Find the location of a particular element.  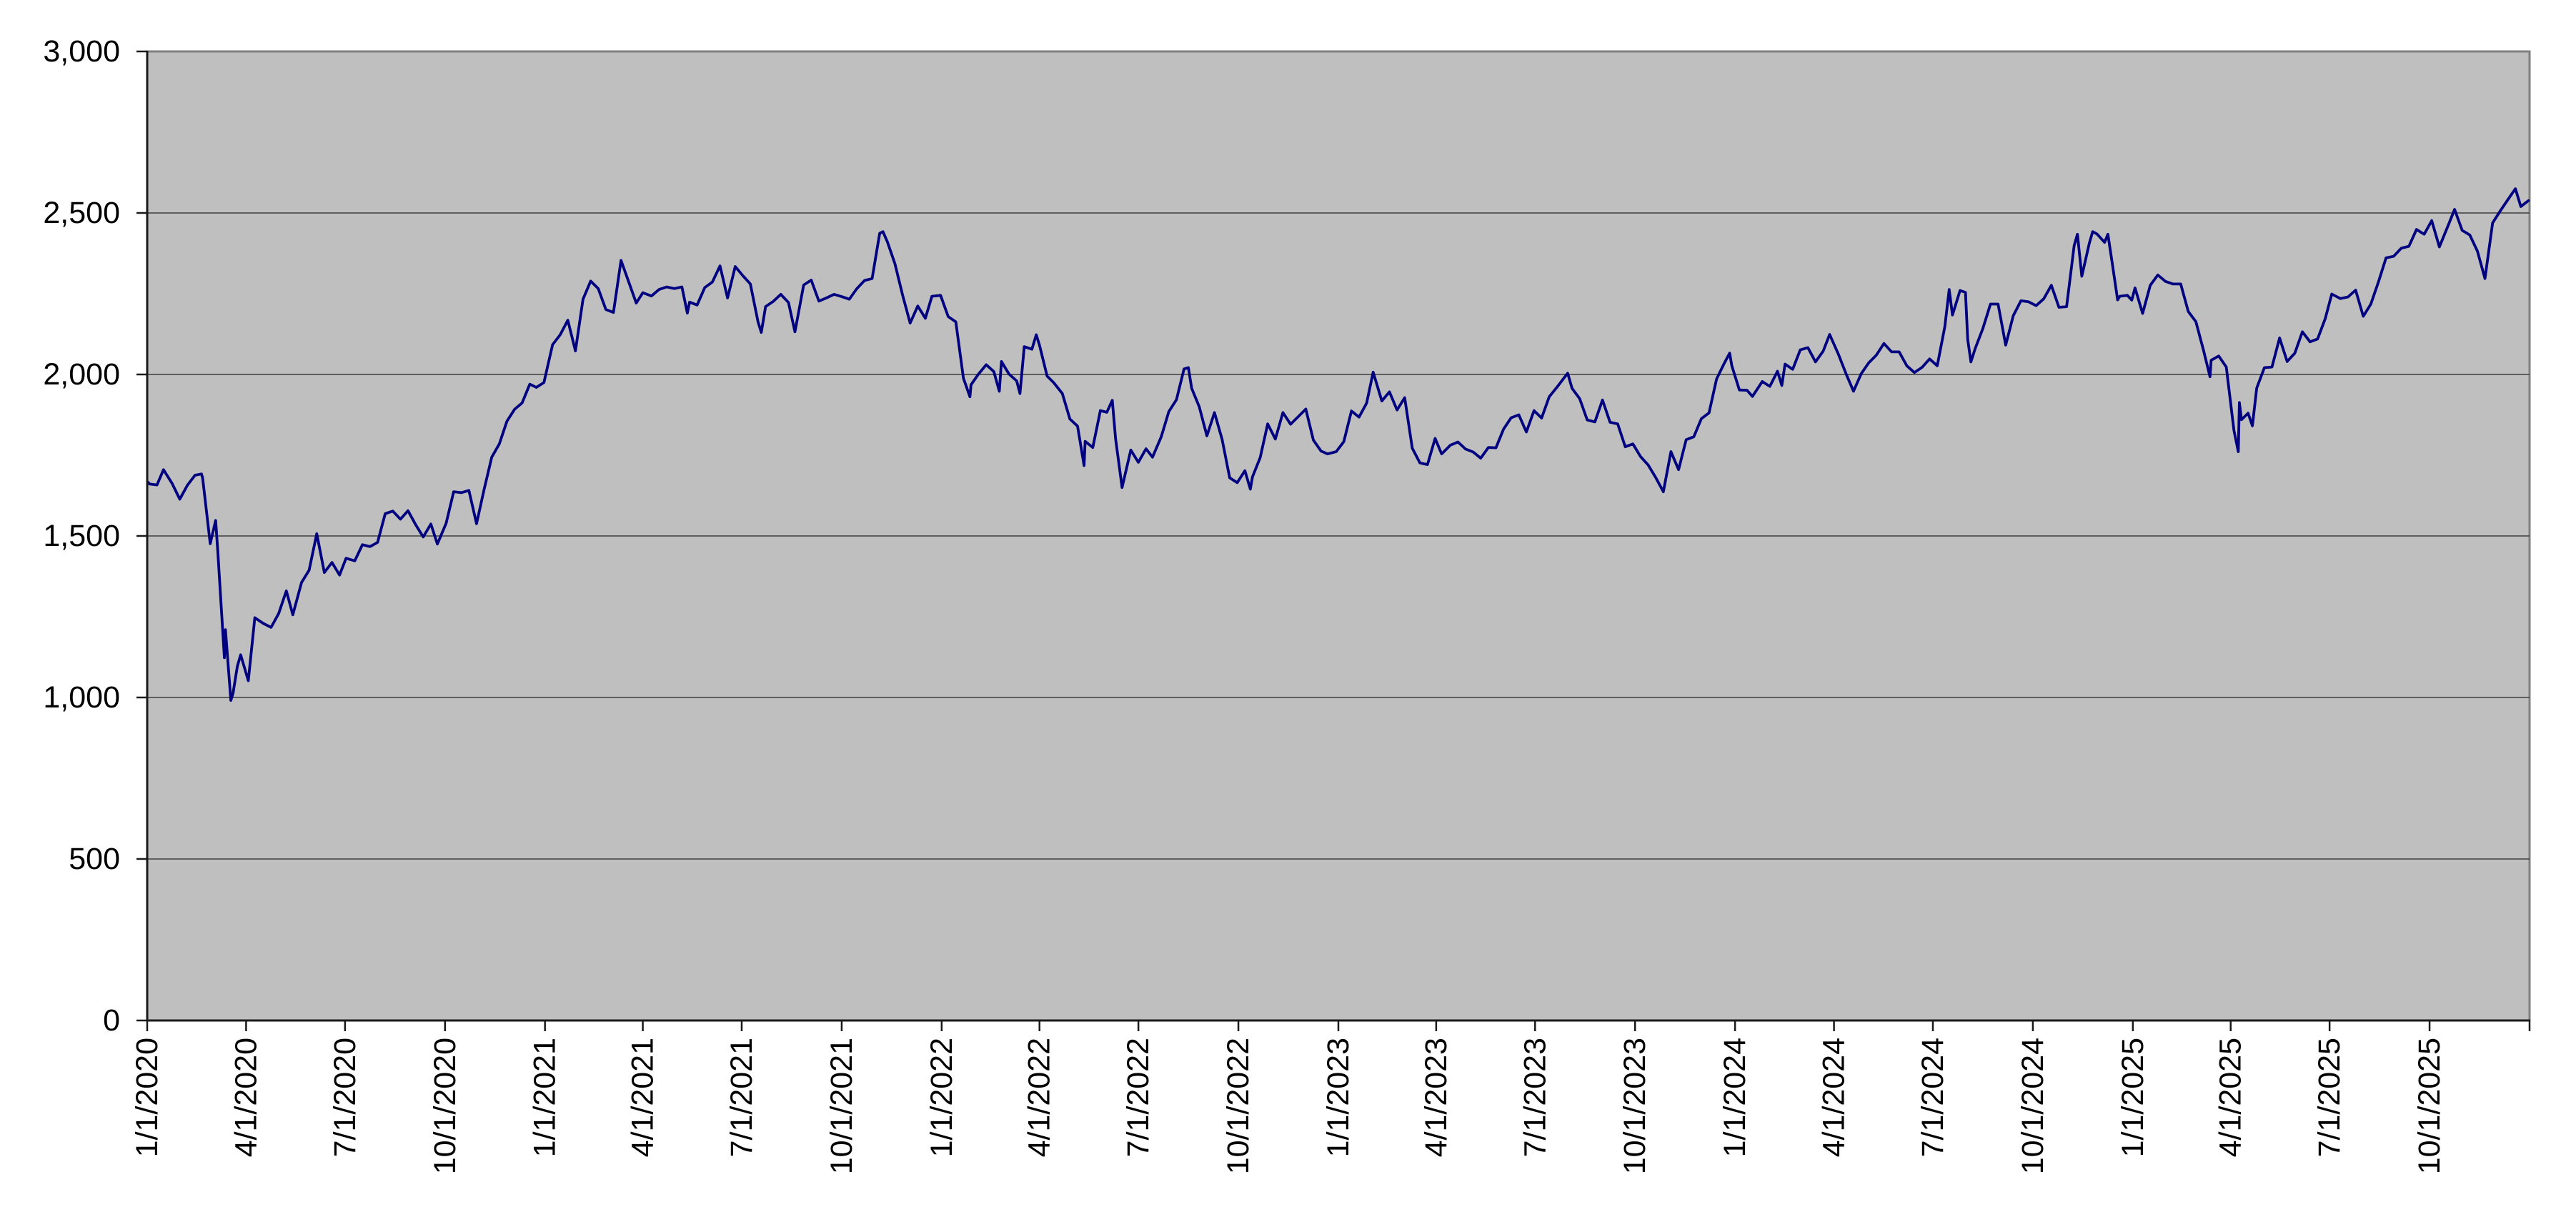

x-axis-label: 7/1/2020 is located at coordinates (345, 1097).